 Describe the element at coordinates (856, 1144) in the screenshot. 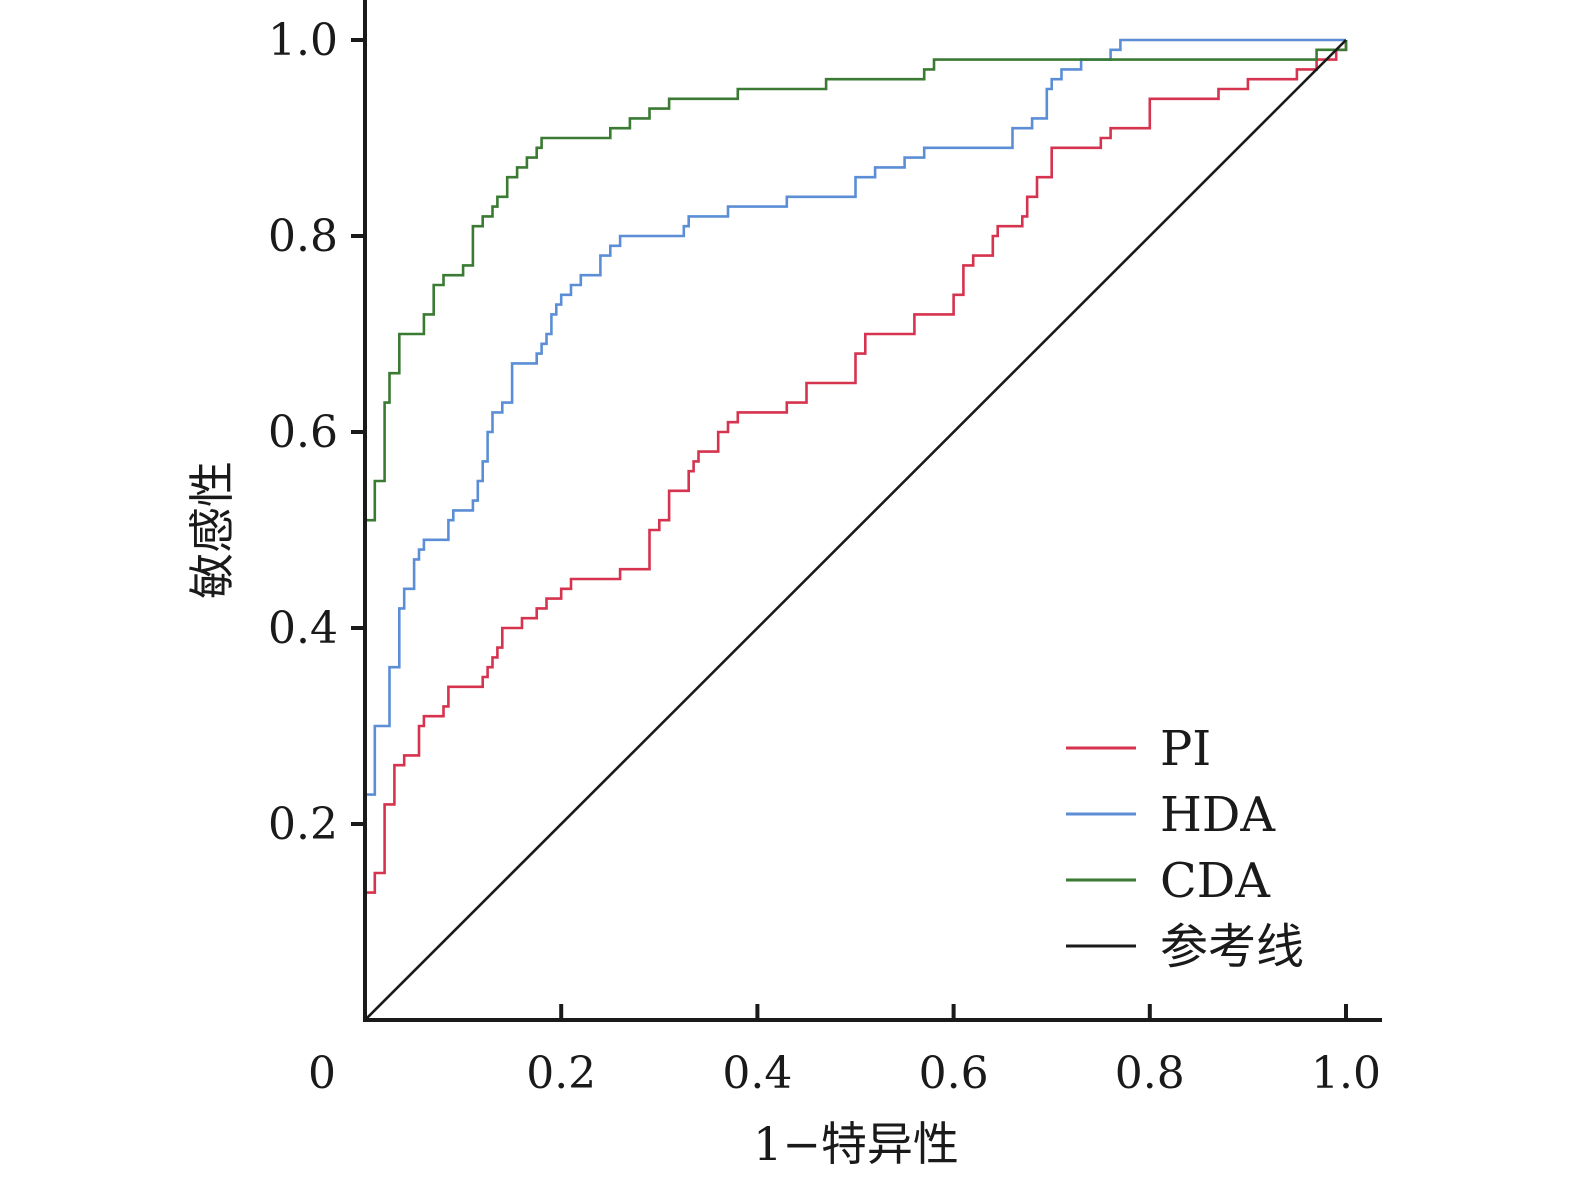

I see `x-axis-title: 1−特异性` at that location.